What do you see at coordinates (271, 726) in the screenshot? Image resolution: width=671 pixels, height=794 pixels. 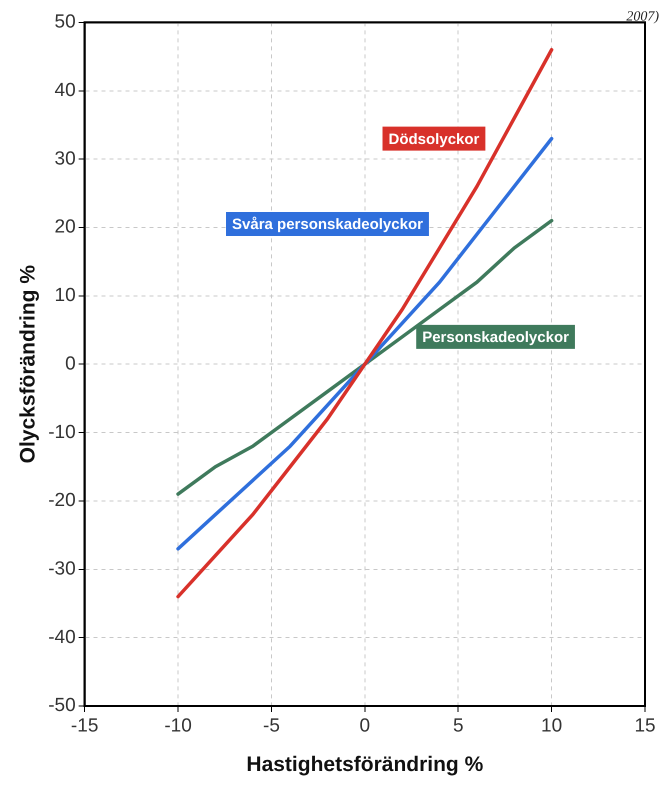 I see `x-tick-label: -5` at bounding box center [271, 726].